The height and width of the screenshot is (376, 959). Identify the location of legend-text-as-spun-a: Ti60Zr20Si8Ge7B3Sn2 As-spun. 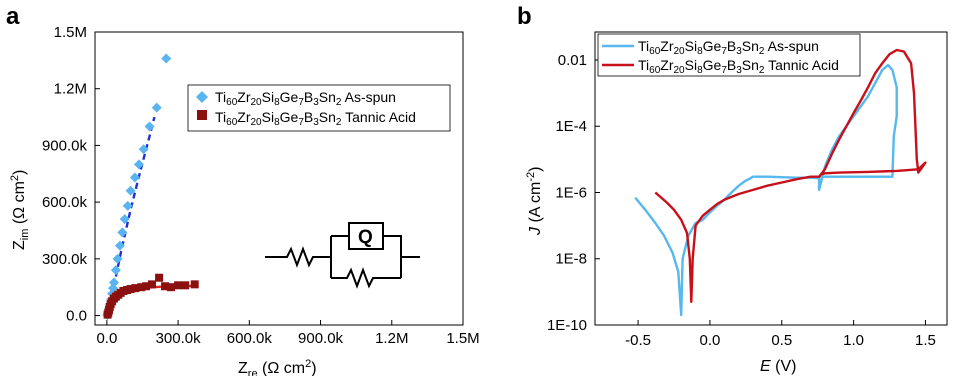
(305, 98).